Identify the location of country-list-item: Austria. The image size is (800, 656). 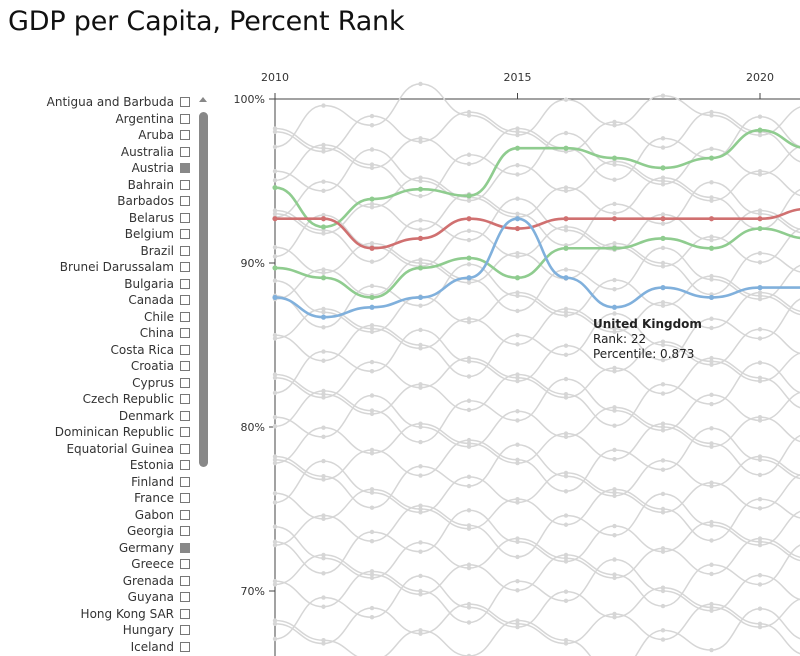
(161, 168).